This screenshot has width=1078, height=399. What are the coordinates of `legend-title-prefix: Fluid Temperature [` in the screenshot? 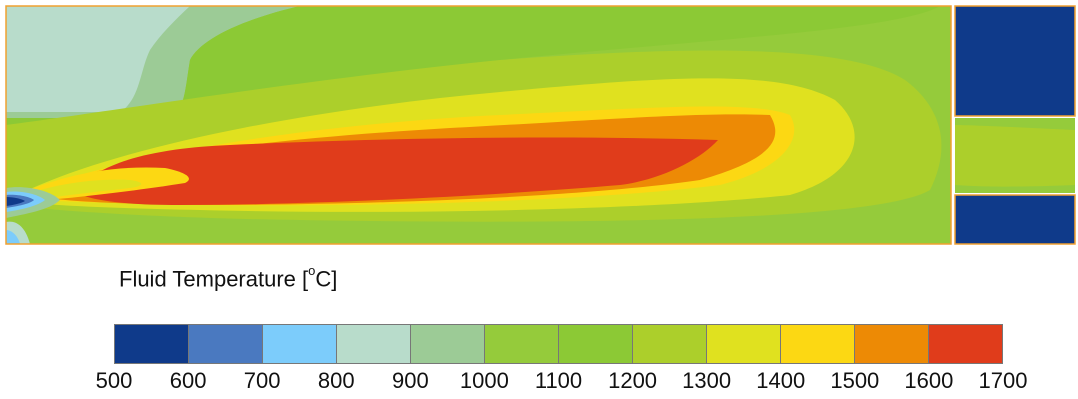 It's located at (214, 279).